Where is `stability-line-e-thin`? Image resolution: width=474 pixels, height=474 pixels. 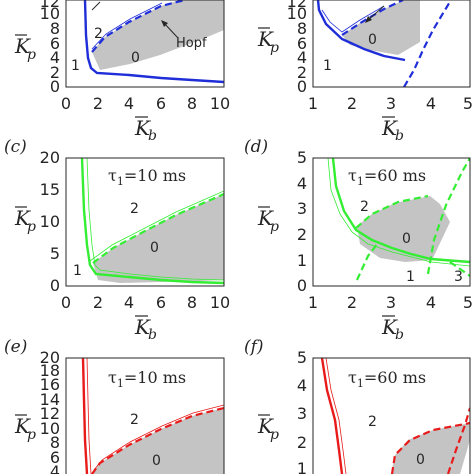 stability-line-e-thin is located at coordinates (89, 416).